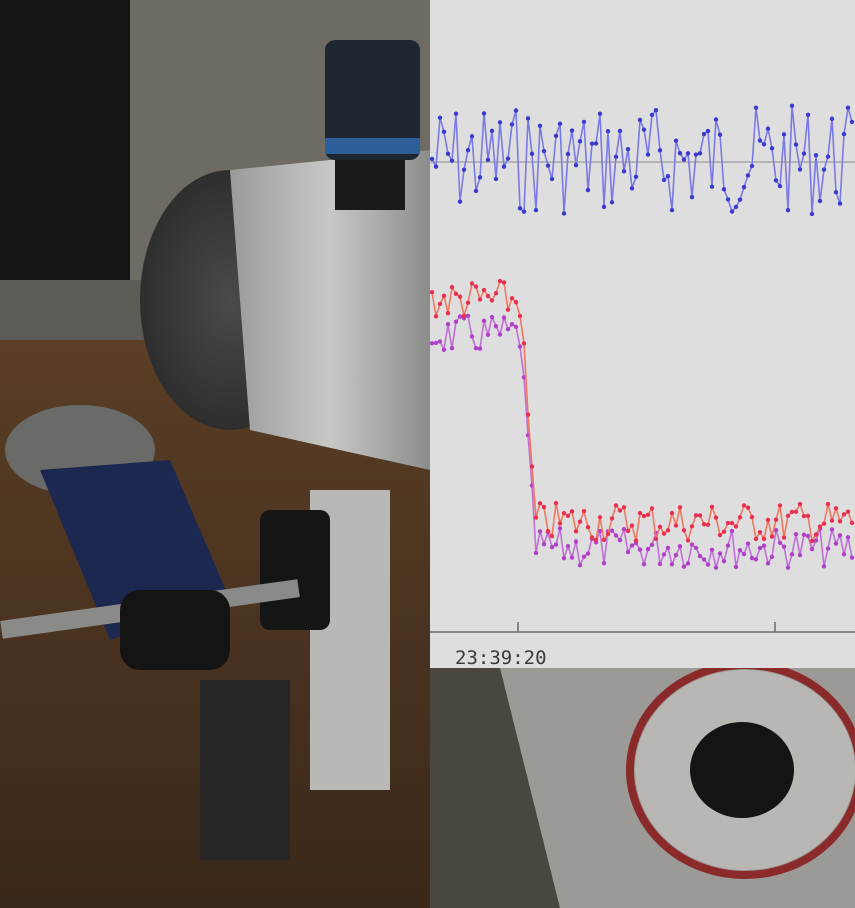  Describe the element at coordinates (370, 185) in the screenshot. I see `focuser` at that location.